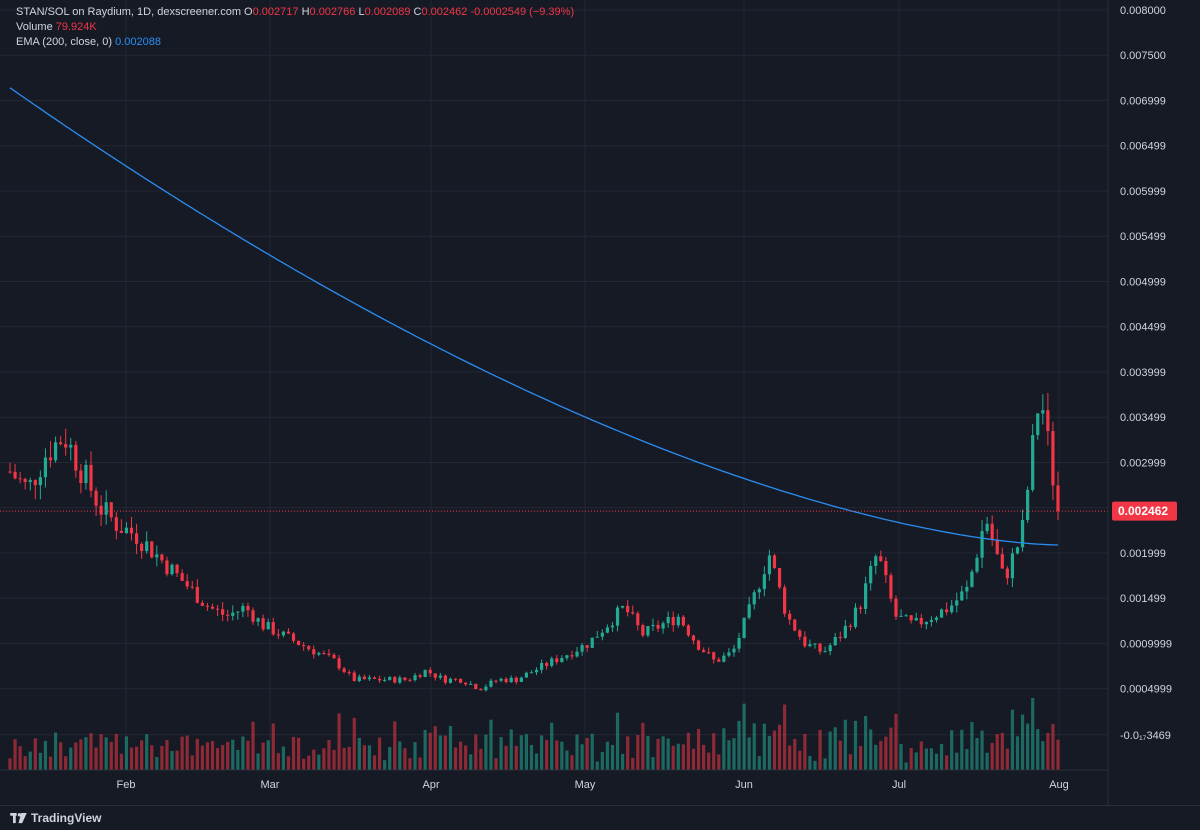 Image resolution: width=1200 pixels, height=830 pixels. I want to click on tradingview-logo: TradingView, so click(55, 818).